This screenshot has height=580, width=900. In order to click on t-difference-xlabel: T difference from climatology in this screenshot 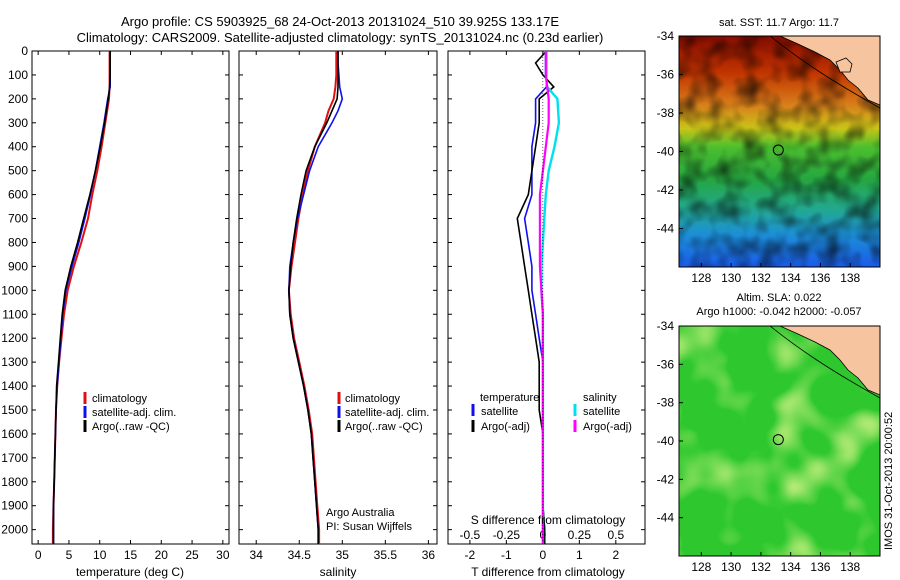, I will do `click(548, 572)`.